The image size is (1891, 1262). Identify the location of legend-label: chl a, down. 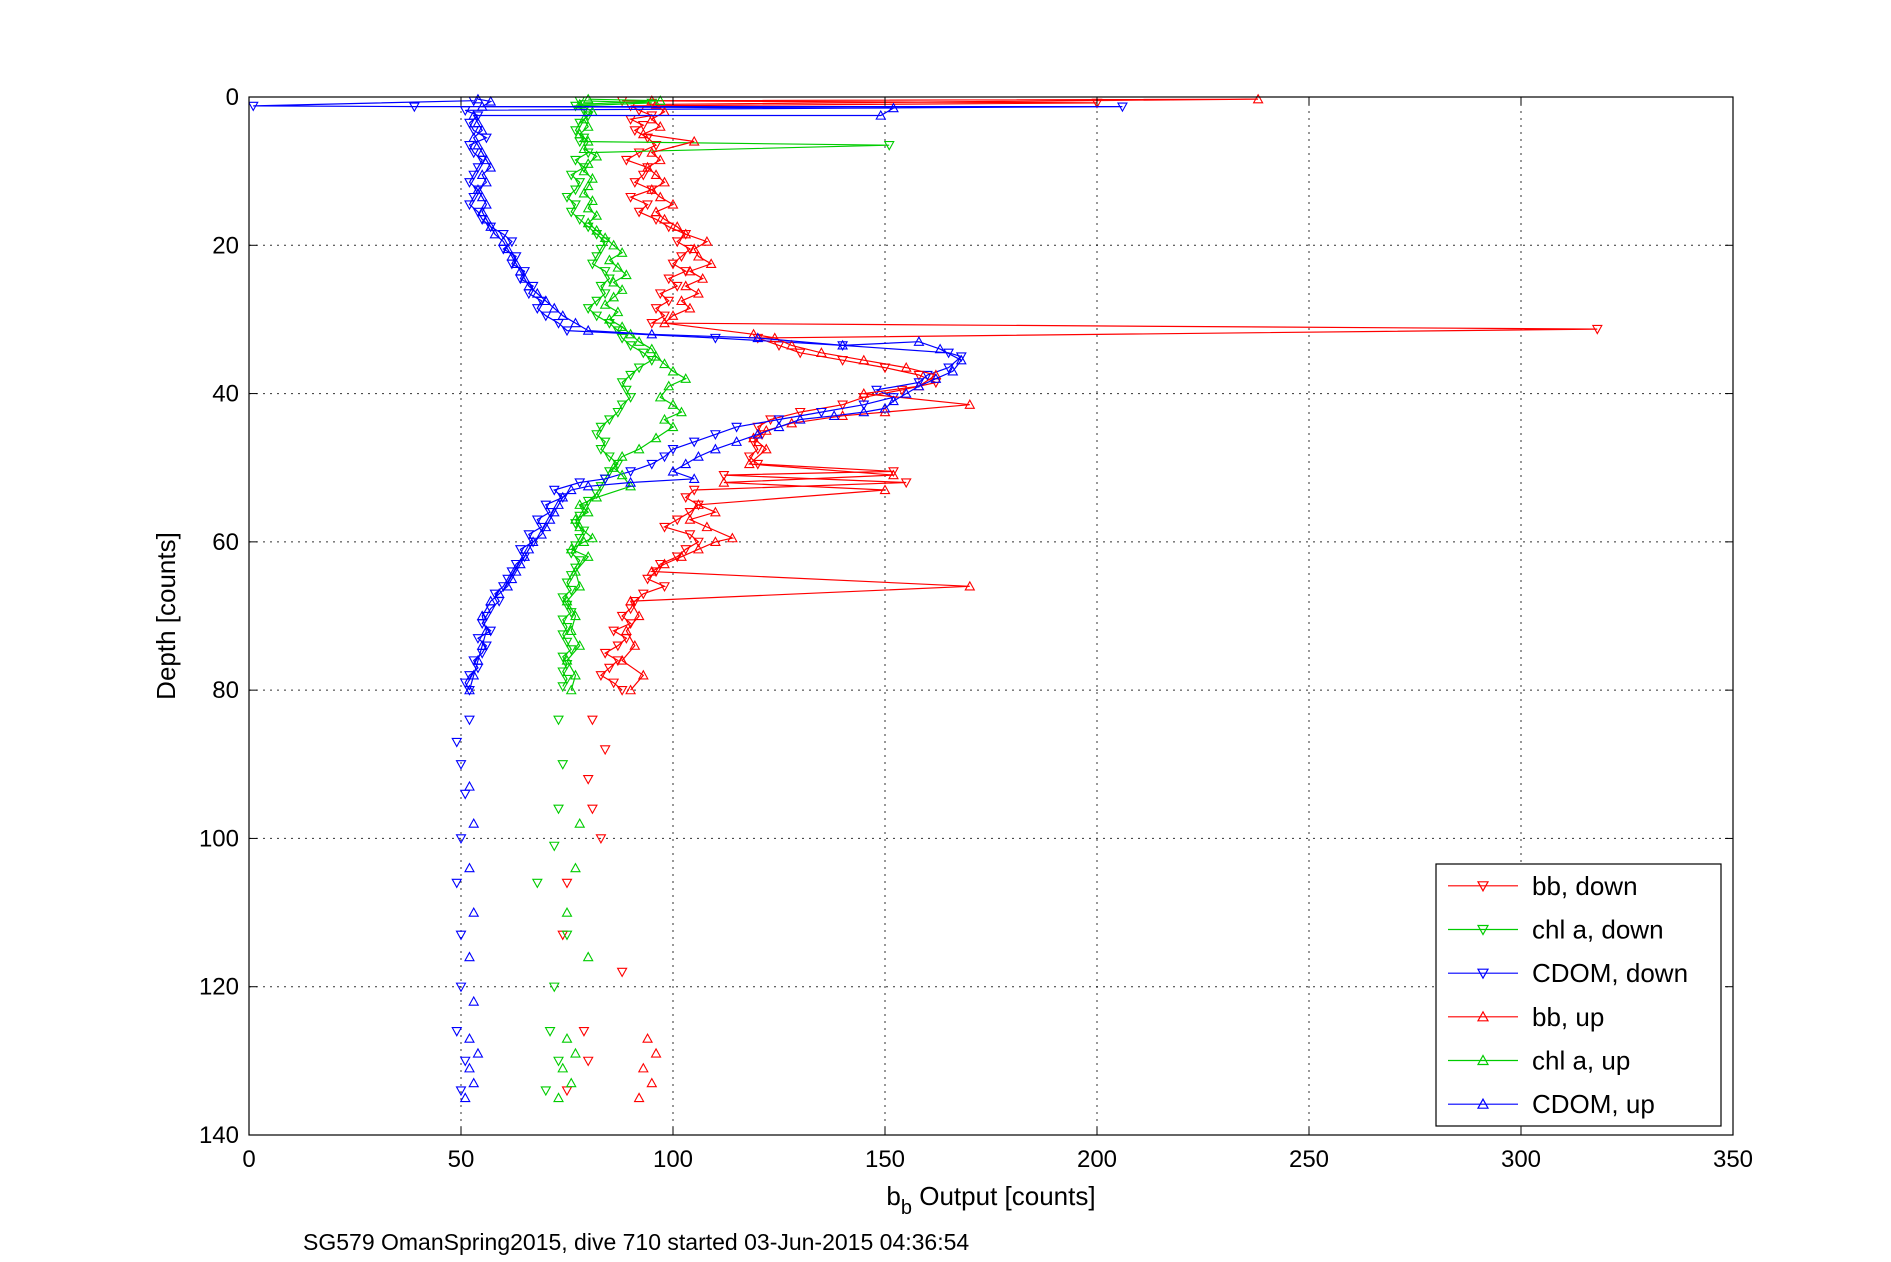
(1598, 930).